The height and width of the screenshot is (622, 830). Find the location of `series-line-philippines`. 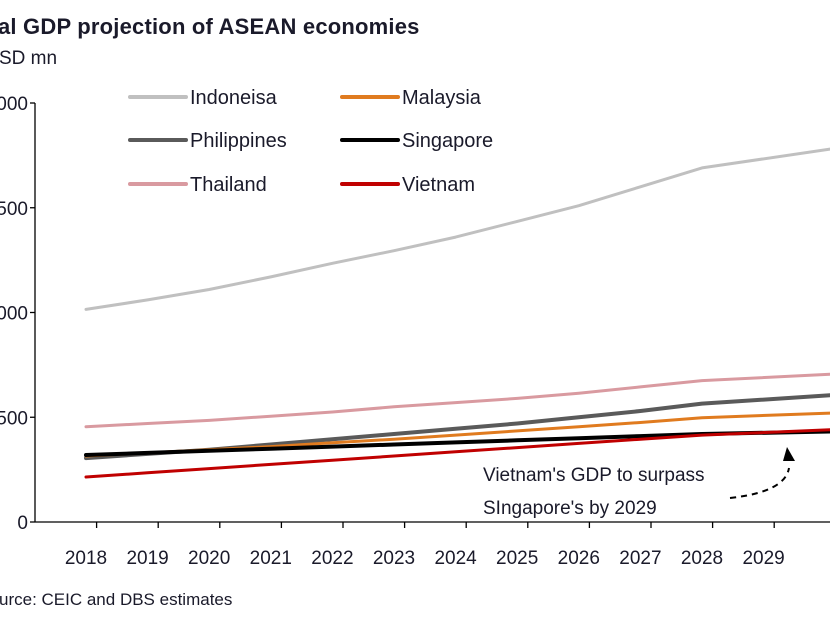

series-line-philippines is located at coordinates (457, 427).